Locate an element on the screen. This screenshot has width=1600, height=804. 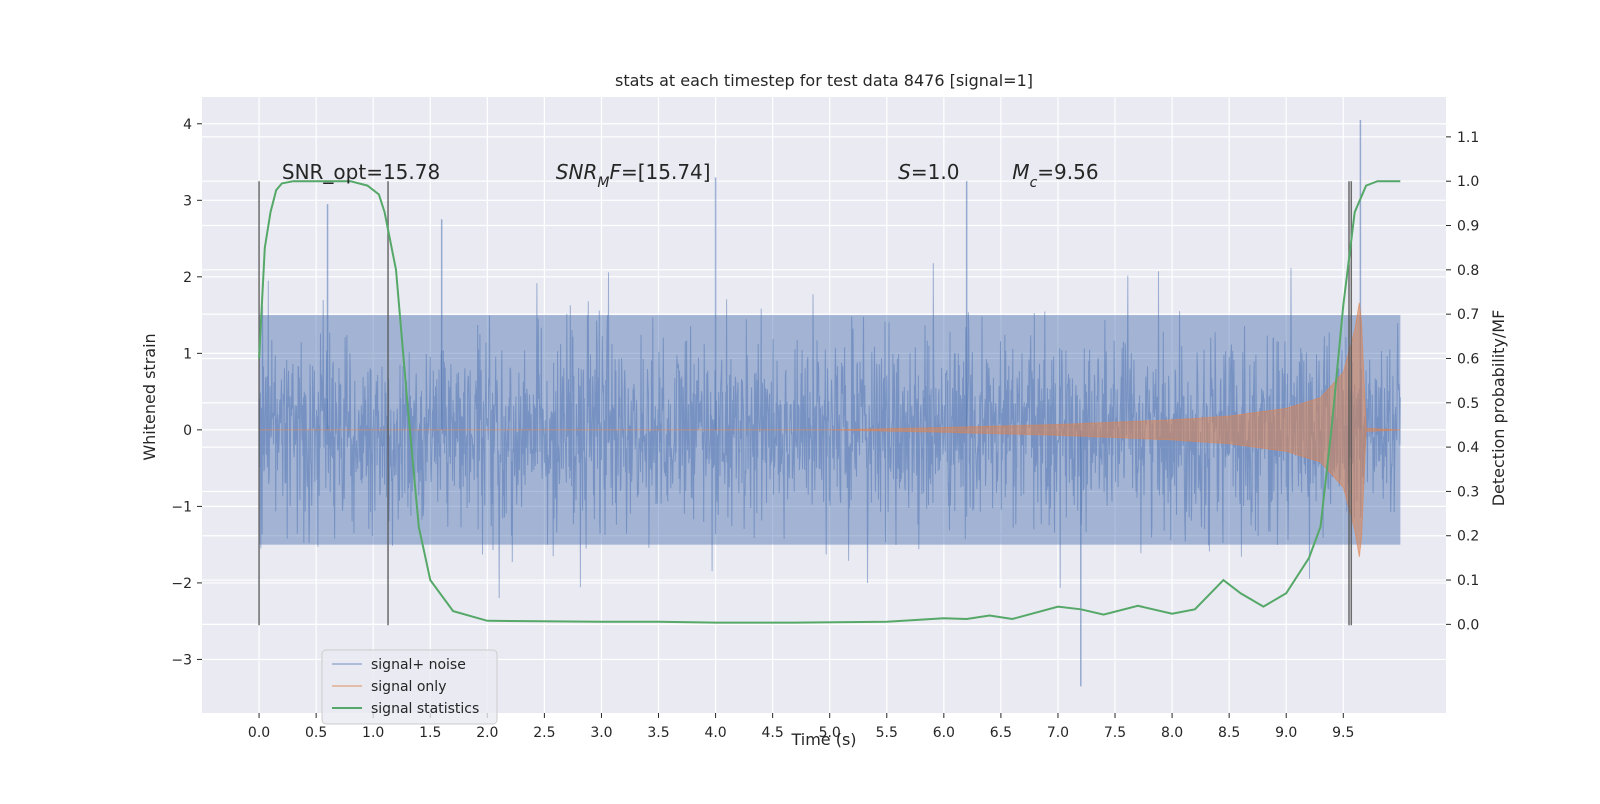
y-right-axis-label: Detection probability/MF is located at coordinates (1498, 408).